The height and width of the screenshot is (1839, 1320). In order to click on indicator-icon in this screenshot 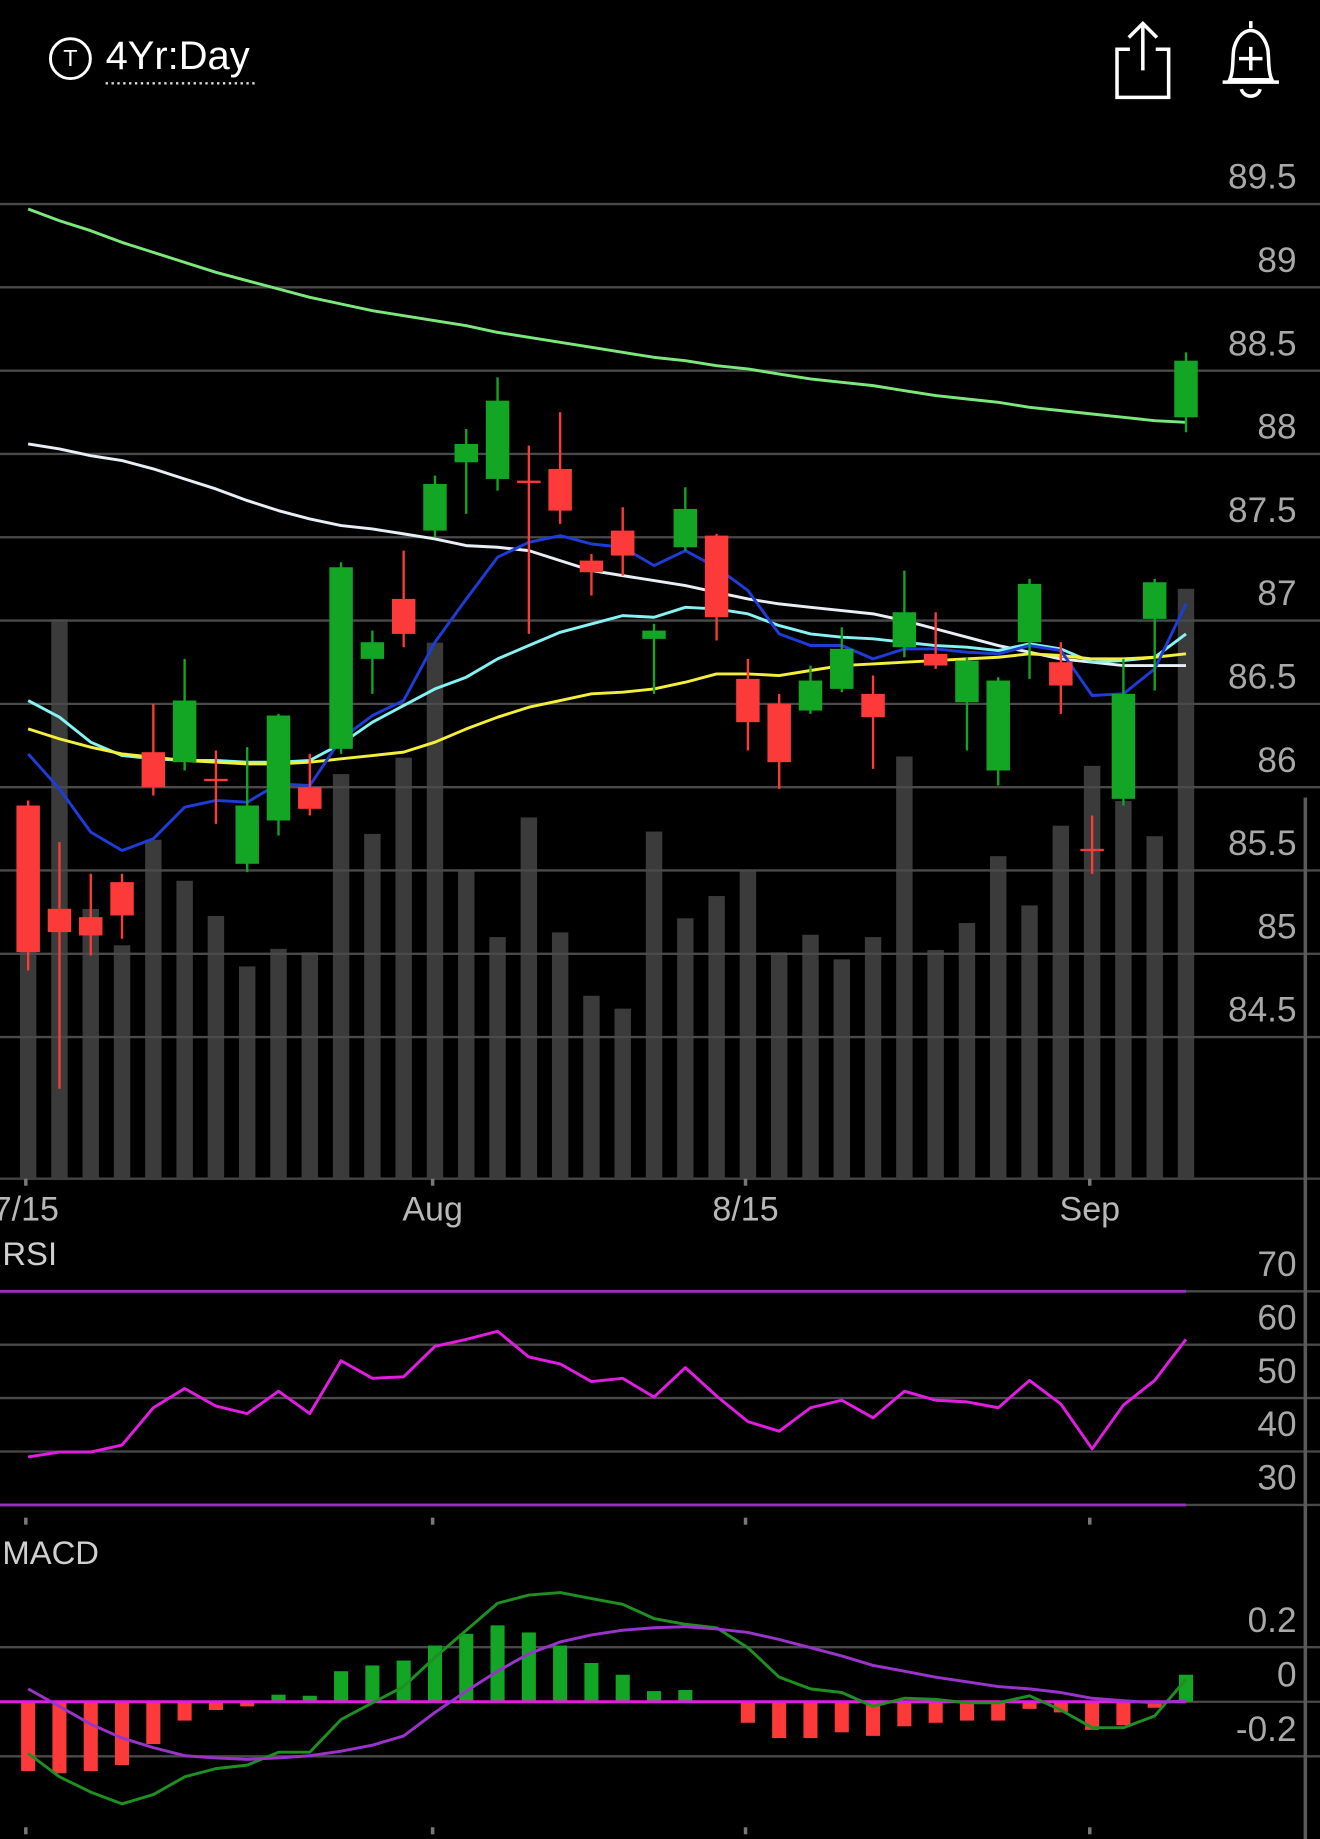, I will do `click(70, 59)`.